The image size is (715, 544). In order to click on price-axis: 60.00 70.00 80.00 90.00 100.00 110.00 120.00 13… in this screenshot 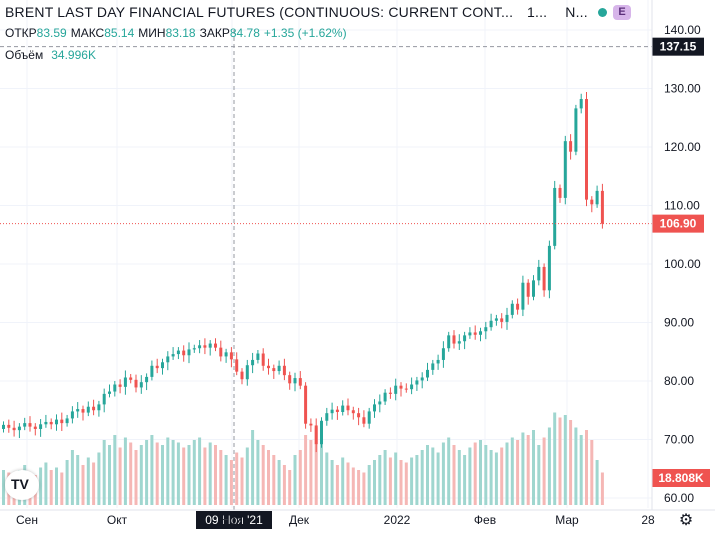, I will do `click(676, 255)`.